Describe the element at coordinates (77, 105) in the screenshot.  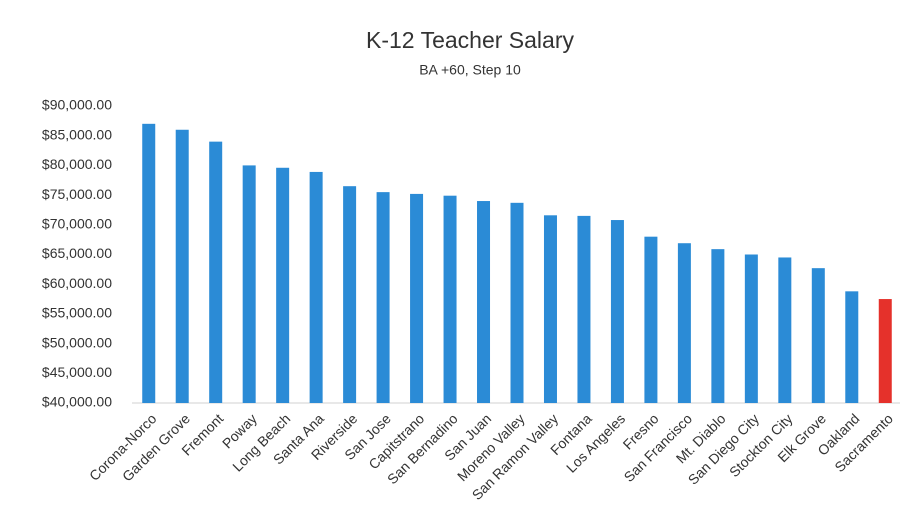
I see `y-tick-label: $90,000.00` at that location.